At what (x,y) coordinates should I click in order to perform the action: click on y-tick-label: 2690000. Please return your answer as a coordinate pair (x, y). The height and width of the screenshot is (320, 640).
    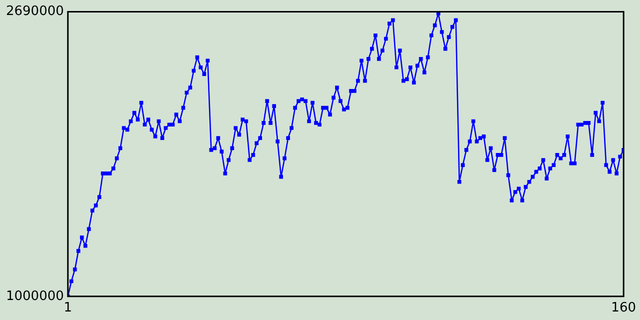
    Looking at the image, I should click on (35, 12).